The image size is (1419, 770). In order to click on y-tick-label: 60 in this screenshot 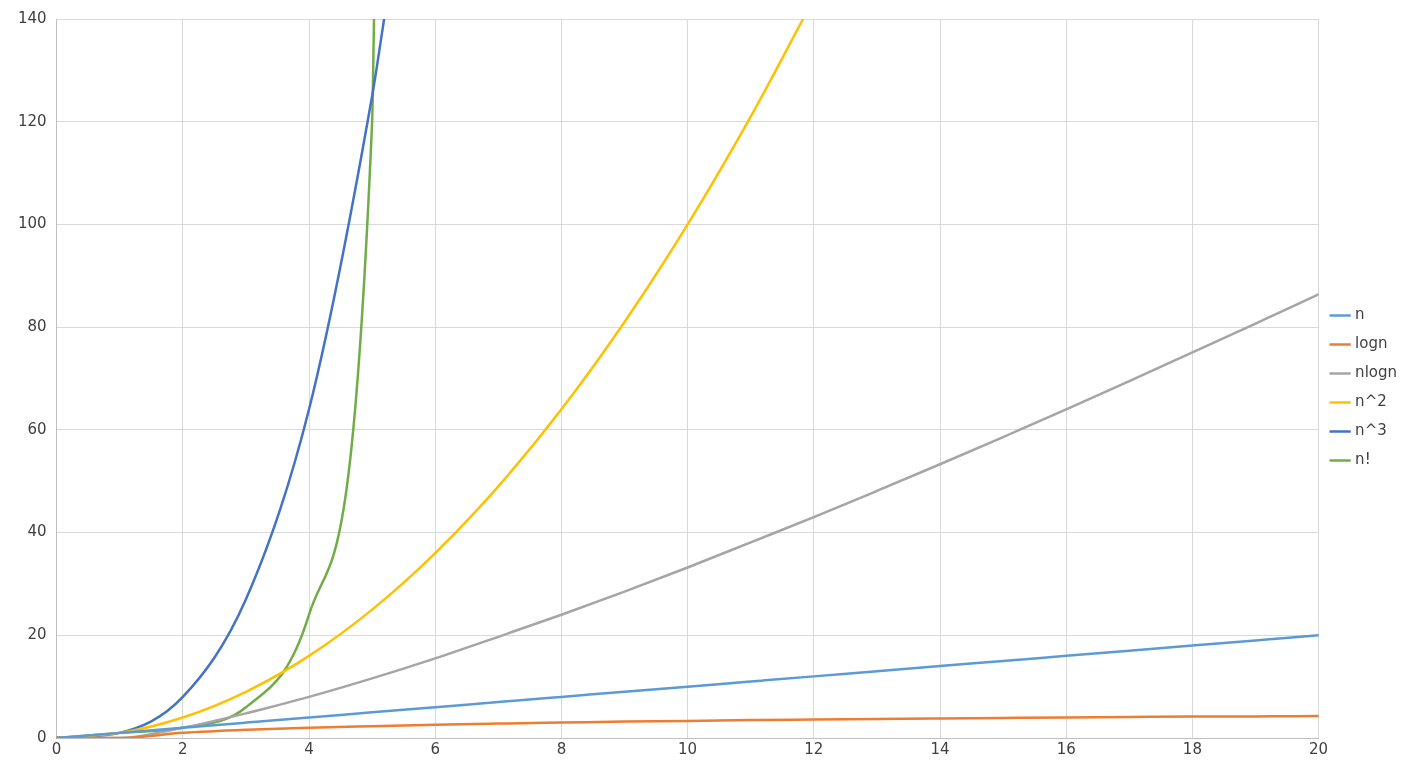, I will do `click(37, 428)`.